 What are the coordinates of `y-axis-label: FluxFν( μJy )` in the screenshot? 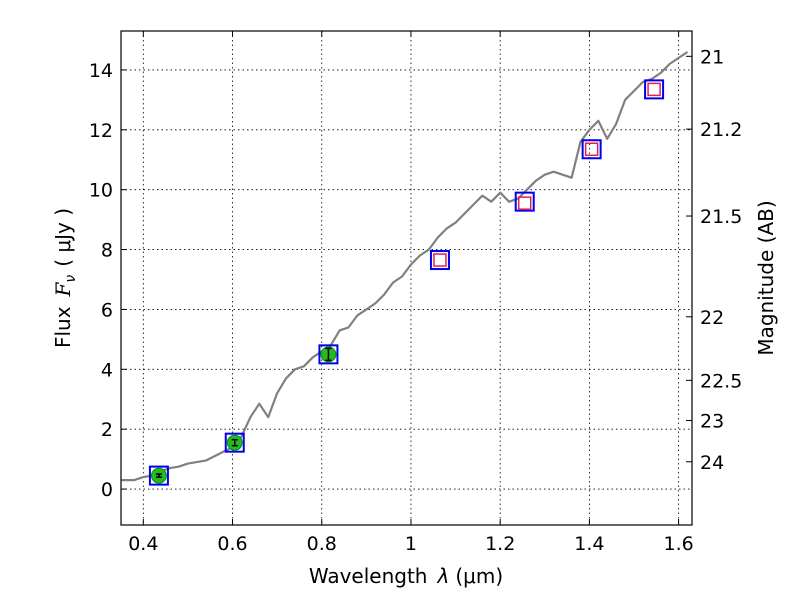 It's located at (65, 278).